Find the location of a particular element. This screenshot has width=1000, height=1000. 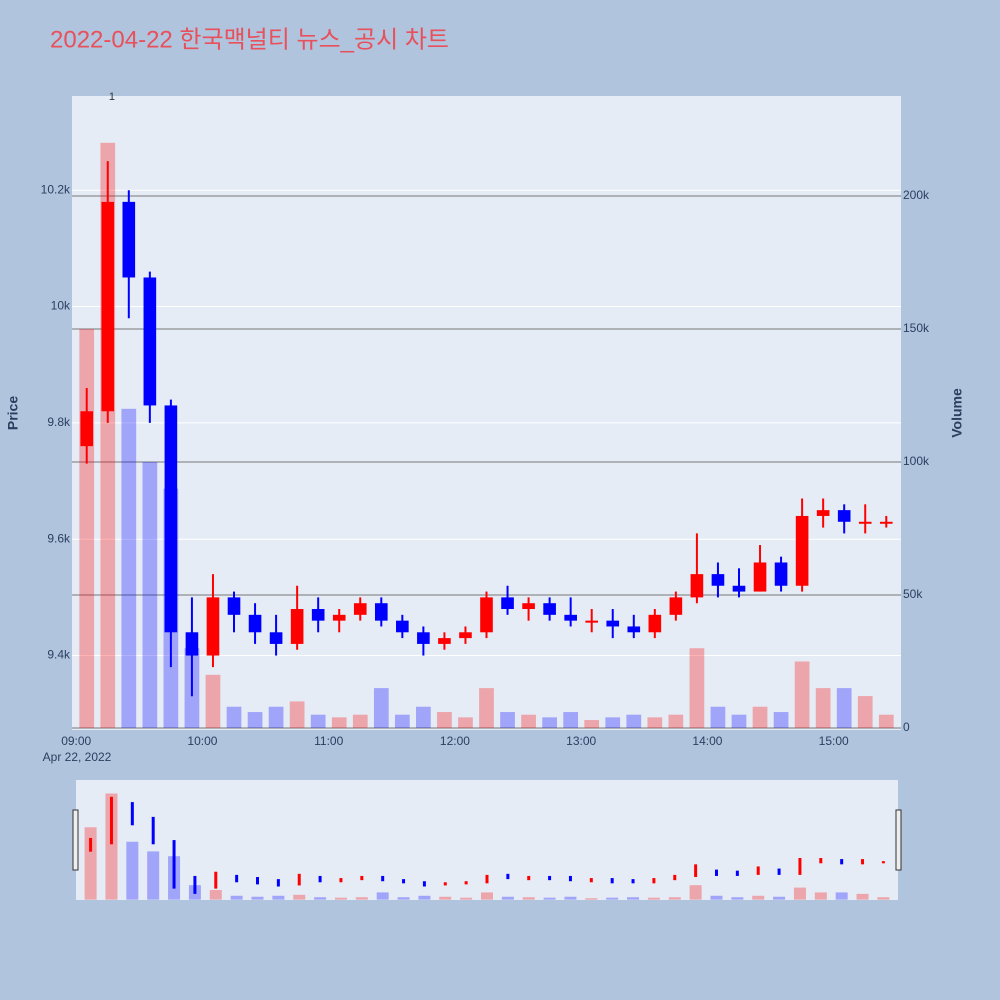

y-tick-label: 9.8k is located at coordinates (59, 422).